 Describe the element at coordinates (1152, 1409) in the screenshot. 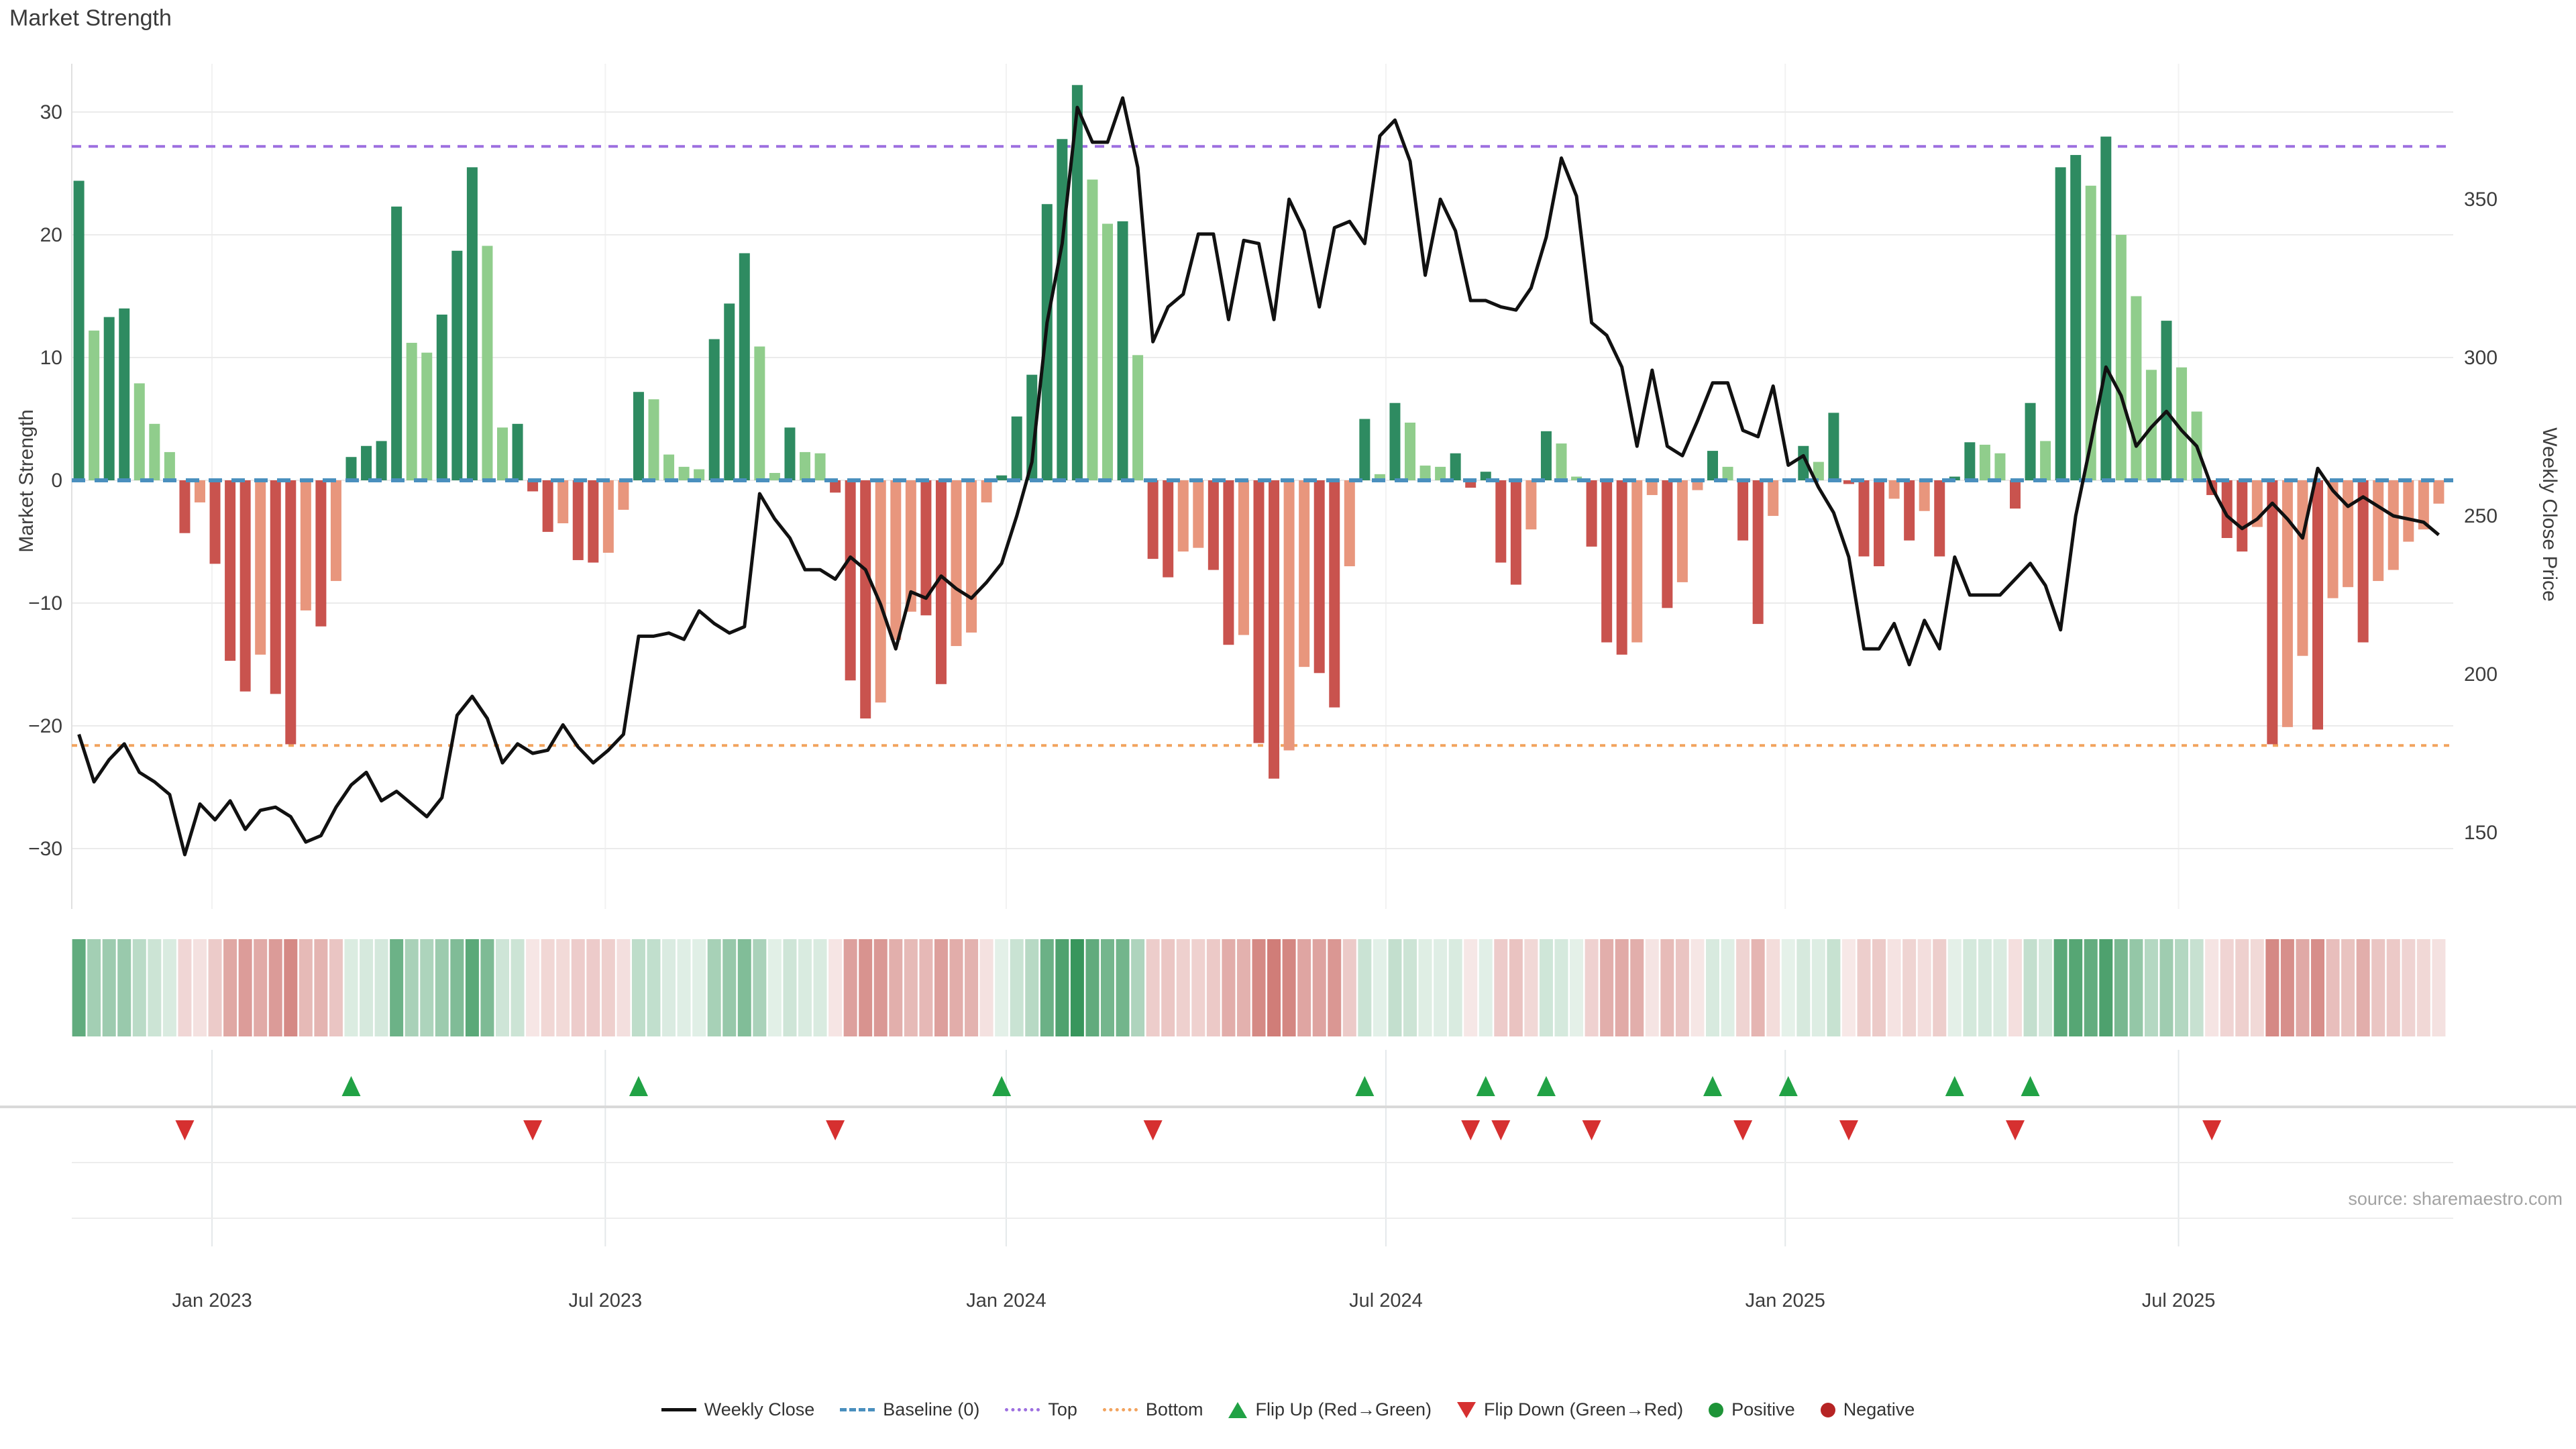

I see `legend-item: Bottom` at that location.